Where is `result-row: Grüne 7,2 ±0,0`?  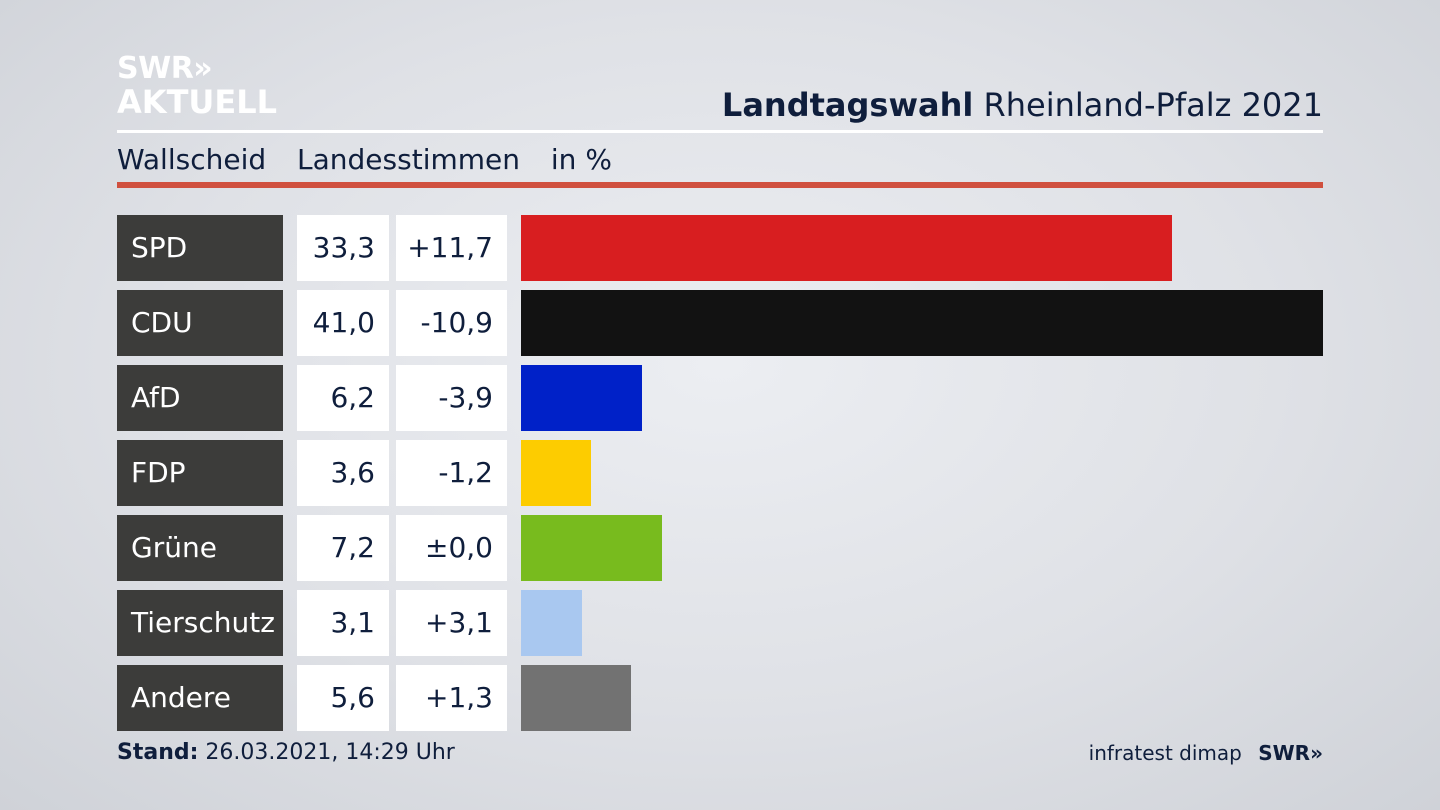
result-row: Grüne 7,2 ±0,0 is located at coordinates (720, 548).